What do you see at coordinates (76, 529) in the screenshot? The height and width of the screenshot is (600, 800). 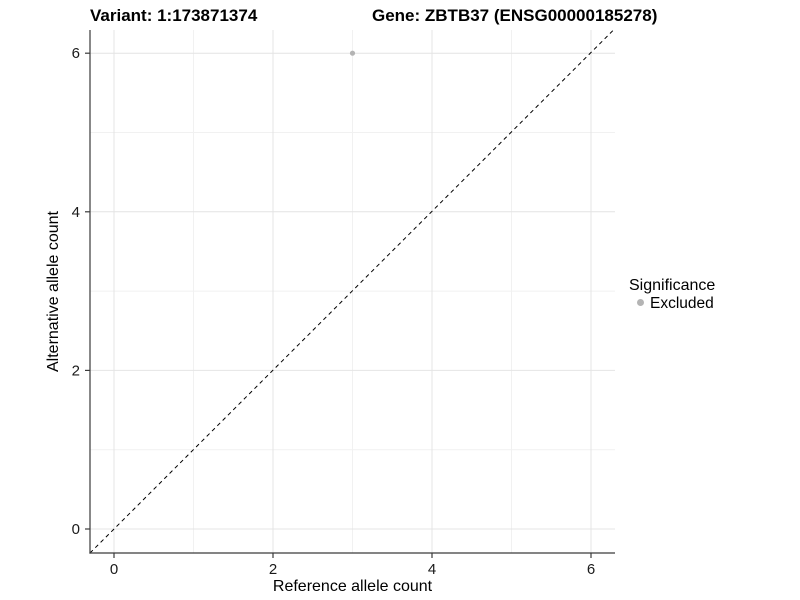 I see `y-tick-label-0: 0` at bounding box center [76, 529].